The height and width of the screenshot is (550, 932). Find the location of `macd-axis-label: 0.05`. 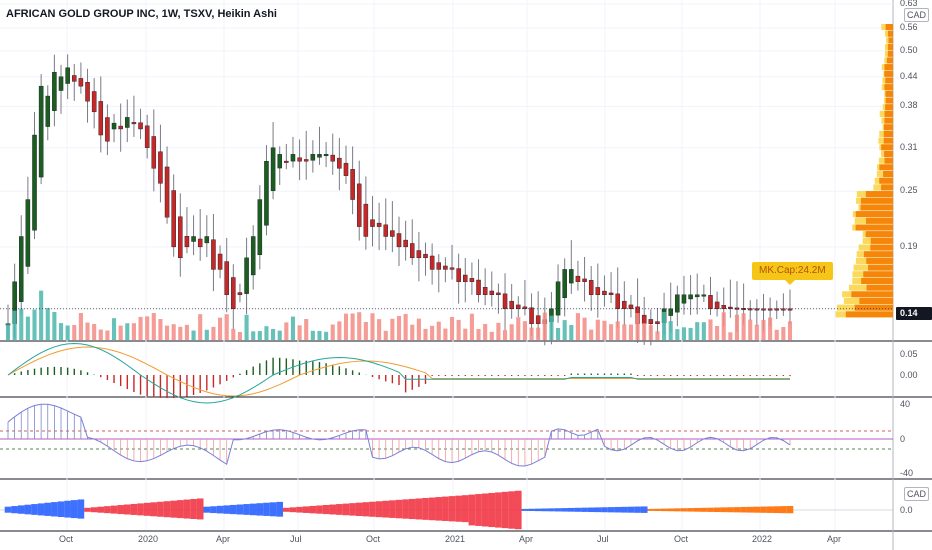

macd-axis-label: 0.05 is located at coordinates (909, 354).